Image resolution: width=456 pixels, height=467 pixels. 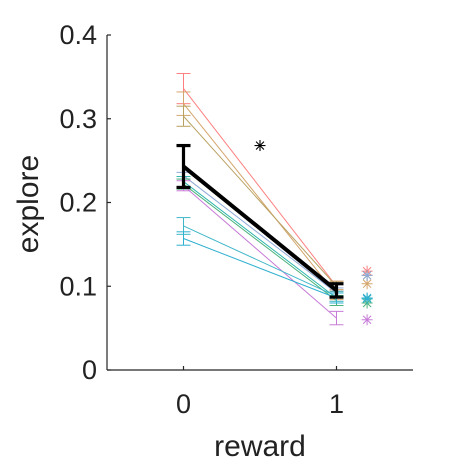 I want to click on y-tick-label: 0.4, so click(x=78, y=35).